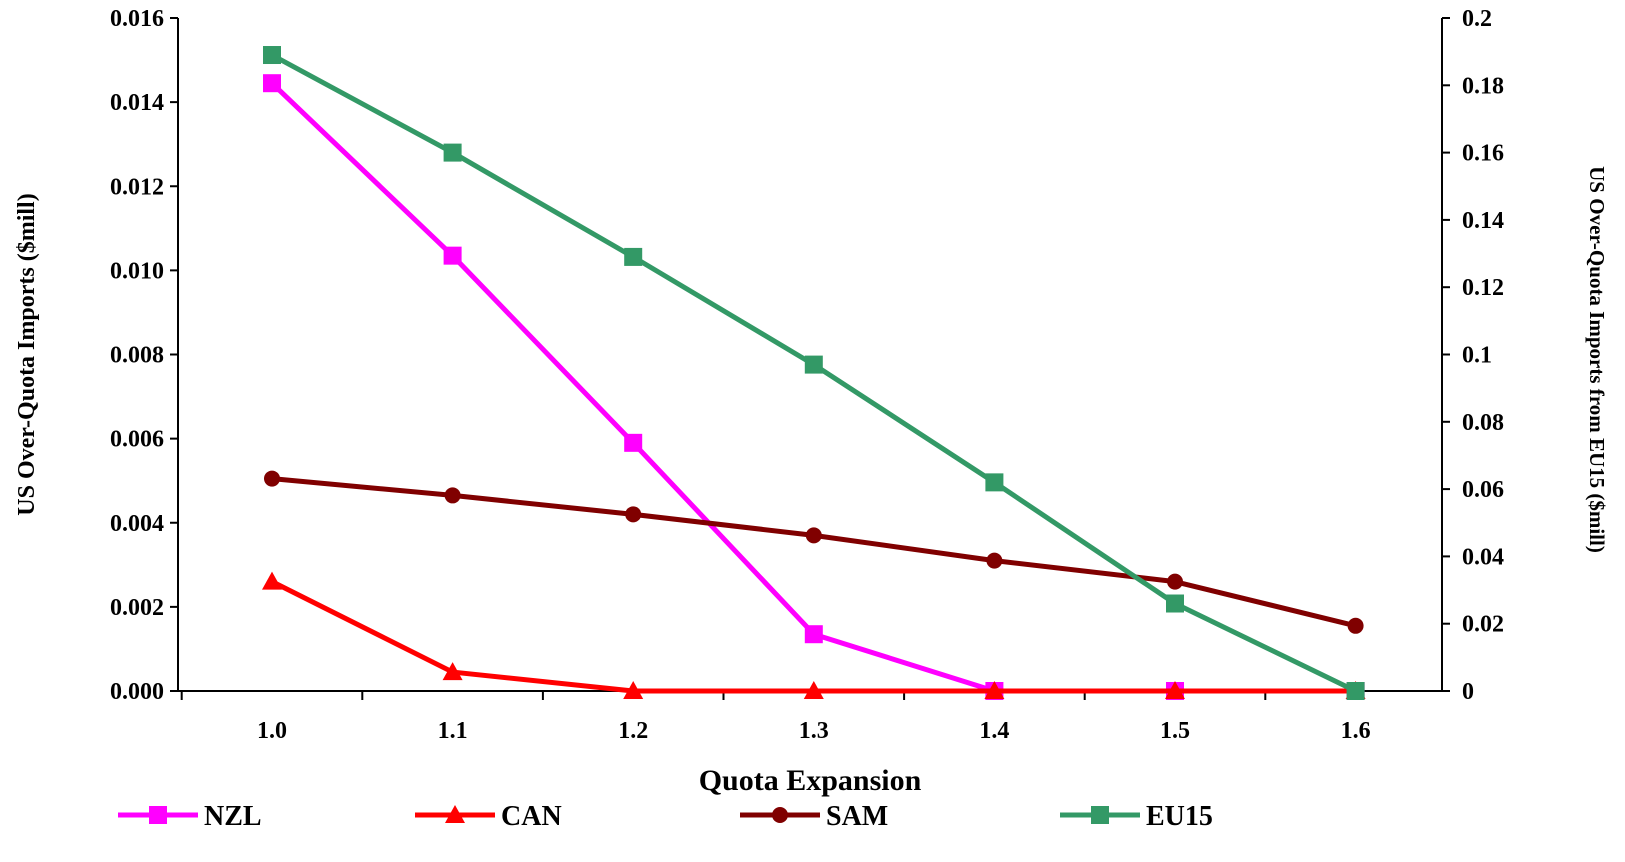 The image size is (1625, 862). I want to click on legend-label-sam: SAM, so click(857, 816).